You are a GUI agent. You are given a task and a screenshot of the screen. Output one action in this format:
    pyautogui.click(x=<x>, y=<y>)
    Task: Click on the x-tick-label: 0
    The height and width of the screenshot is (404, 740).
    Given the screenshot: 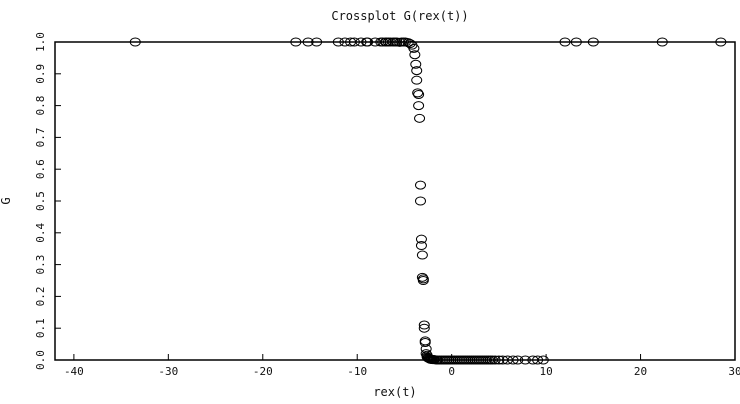 What is the action you would take?
    pyautogui.click(x=451, y=371)
    